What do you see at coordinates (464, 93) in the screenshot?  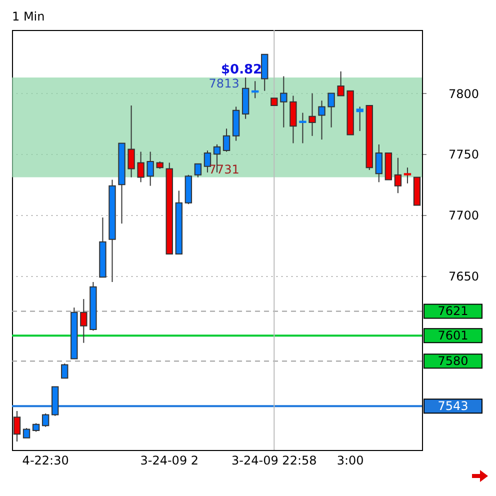 I see `y-tick-label: 7800` at bounding box center [464, 93].